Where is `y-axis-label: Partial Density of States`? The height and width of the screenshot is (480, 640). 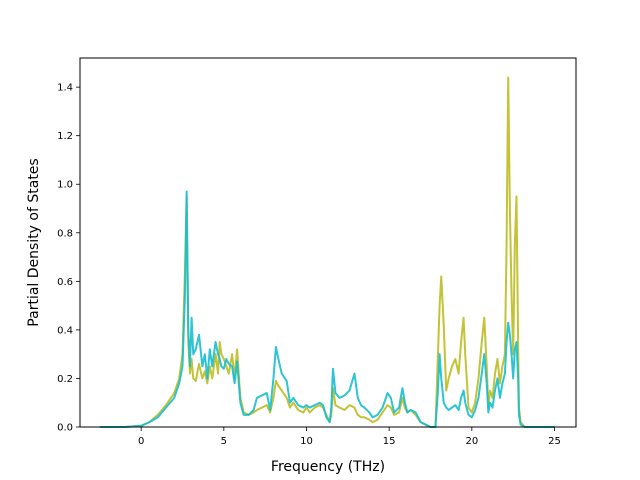
y-axis-label: Partial Density of States is located at coordinates (34, 242).